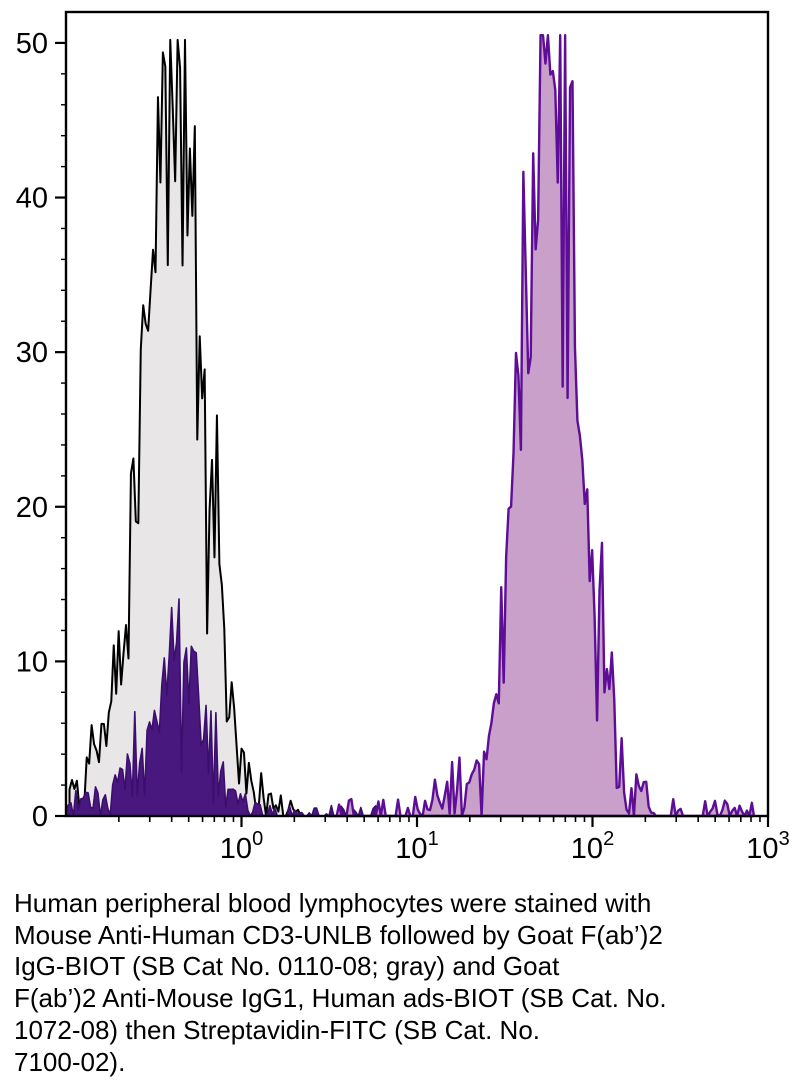  What do you see at coordinates (32, 662) in the screenshot?
I see `y-tick-label: 10` at bounding box center [32, 662].